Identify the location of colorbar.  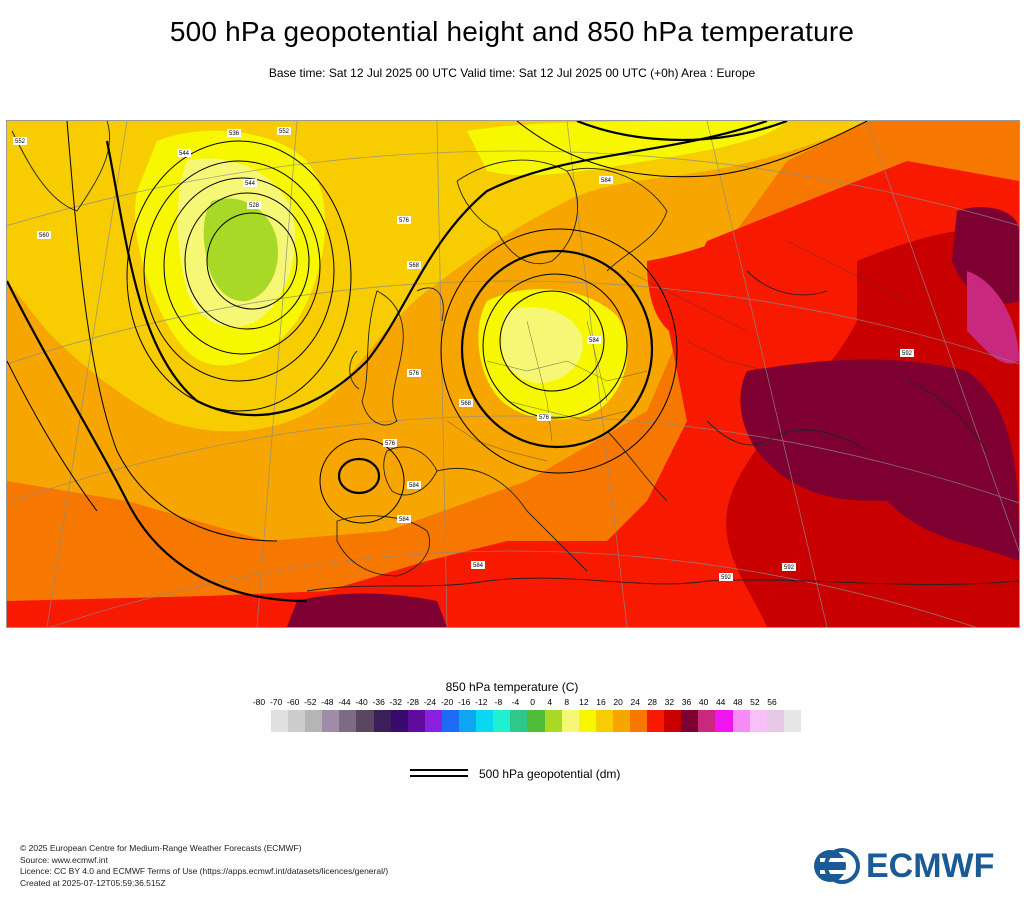
(536, 721).